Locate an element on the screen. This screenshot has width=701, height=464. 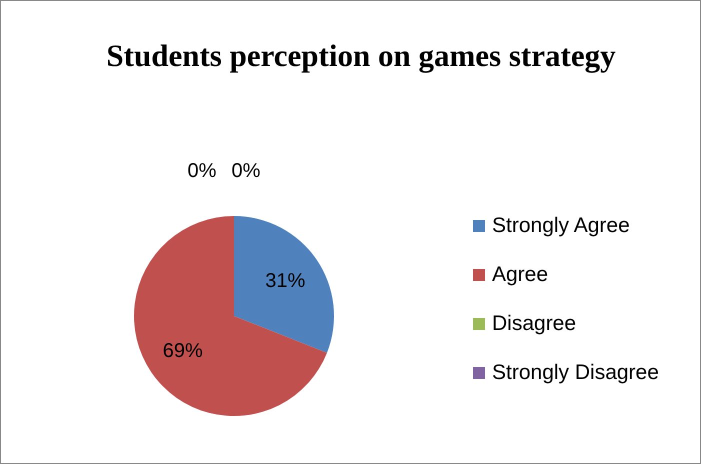
data-label: 31% is located at coordinates (285, 281).